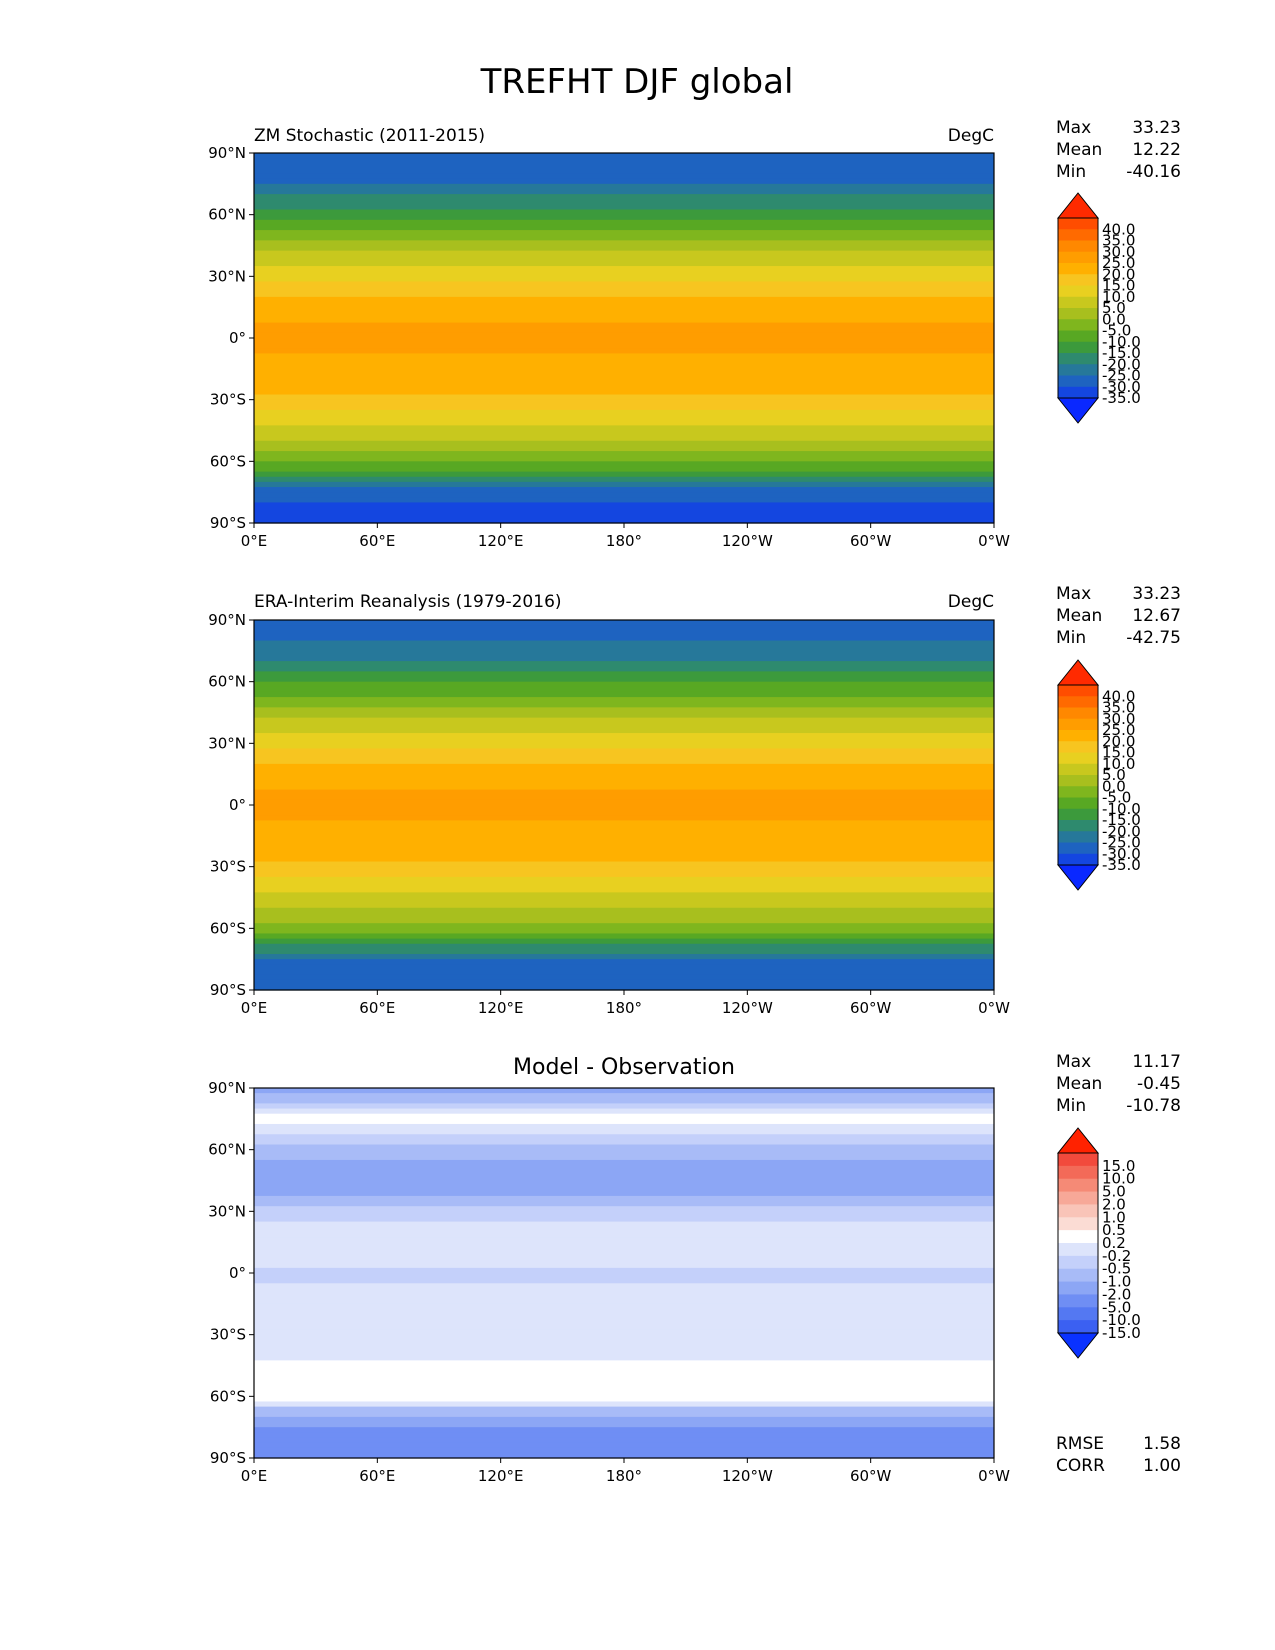 This screenshot has width=1275, height=1650. What do you see at coordinates (1071, 638) in the screenshot?
I see `stat-min-label: Min` at bounding box center [1071, 638].